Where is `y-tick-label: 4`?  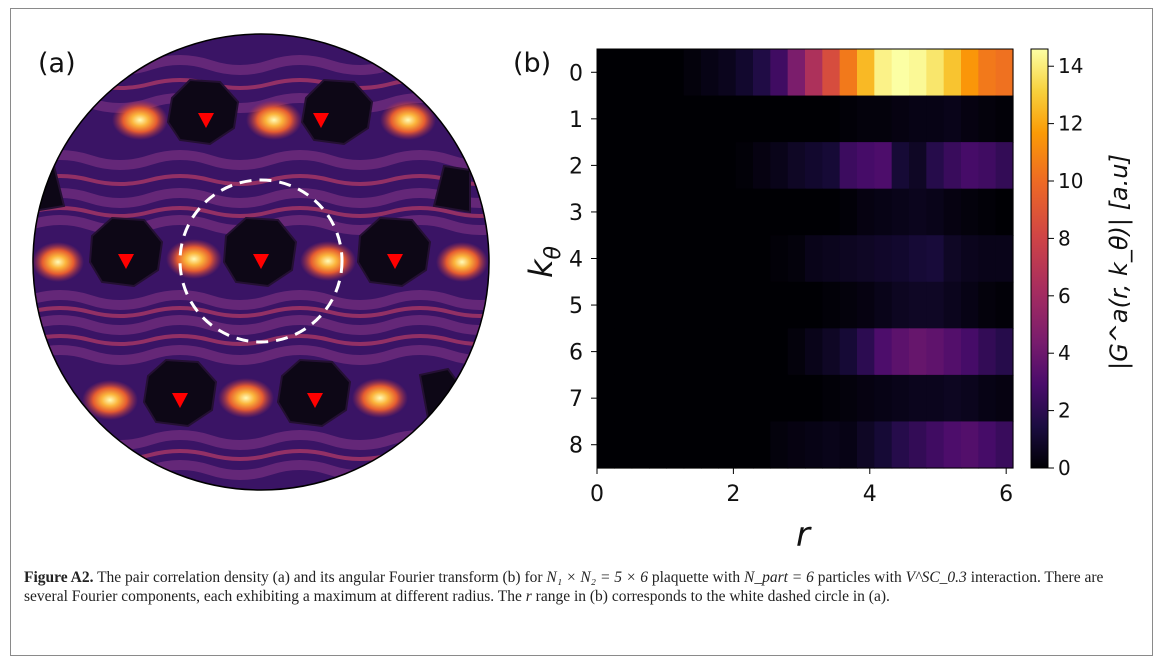 y-tick-label: 4 is located at coordinates (576, 260).